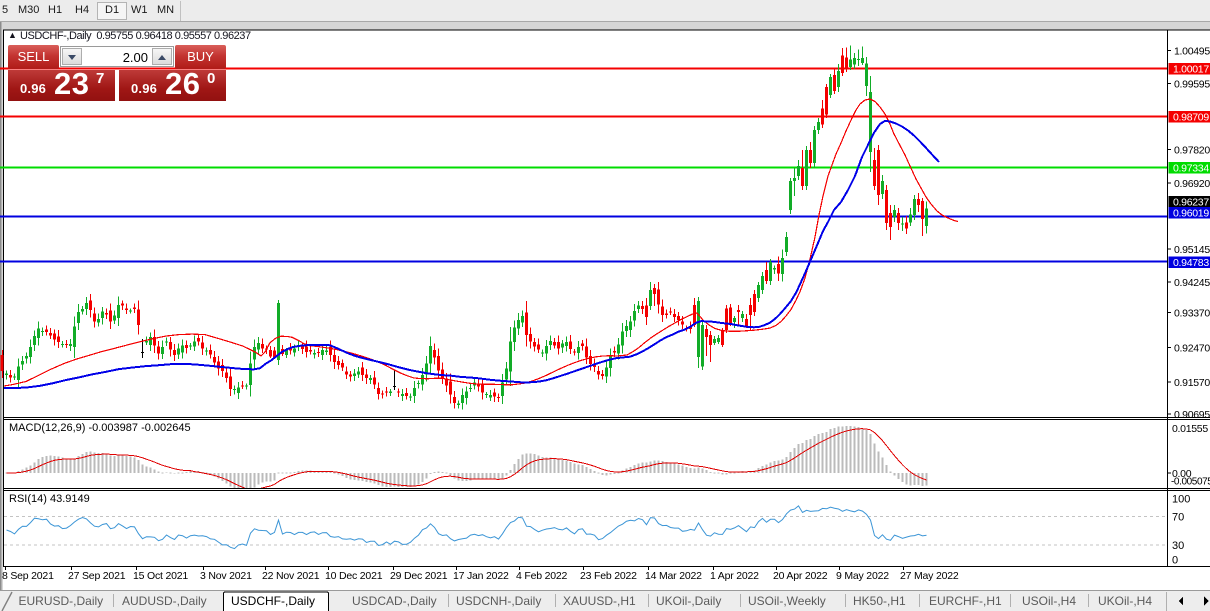 The height and width of the screenshot is (611, 1210). What do you see at coordinates (1192, 415) in the screenshot?
I see `svg-text: 0.90695` at bounding box center [1192, 415].